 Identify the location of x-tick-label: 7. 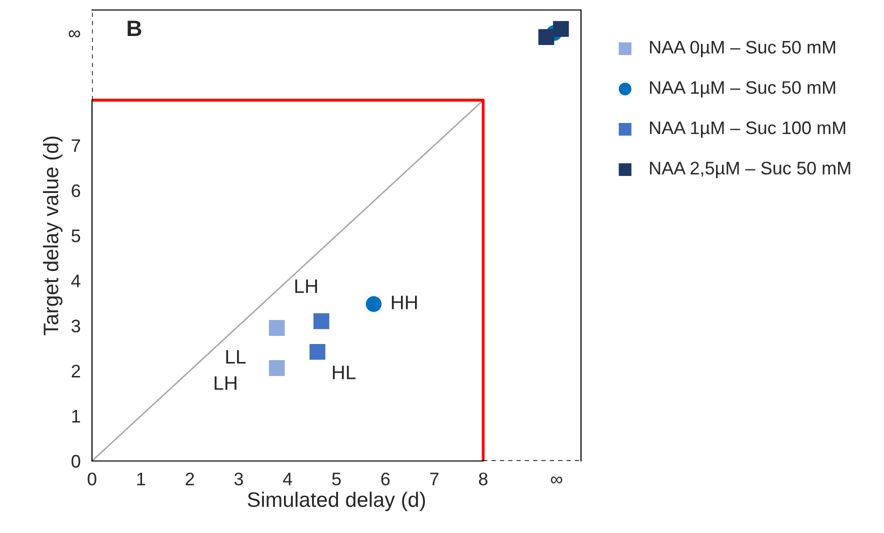
(434, 479).